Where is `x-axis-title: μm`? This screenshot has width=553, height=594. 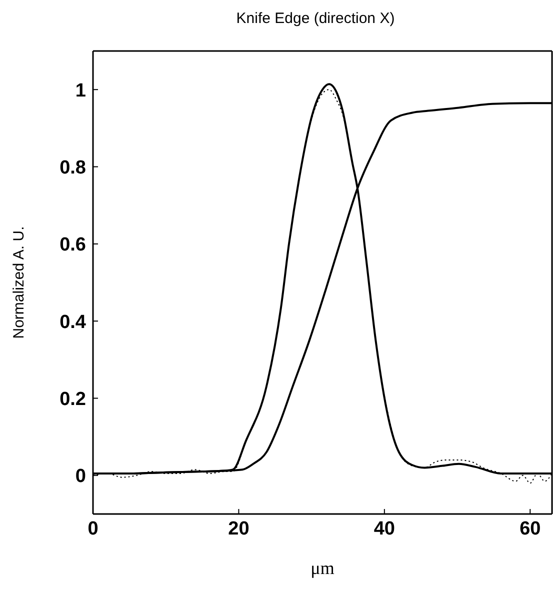 x-axis-title: μm is located at coordinates (322, 568).